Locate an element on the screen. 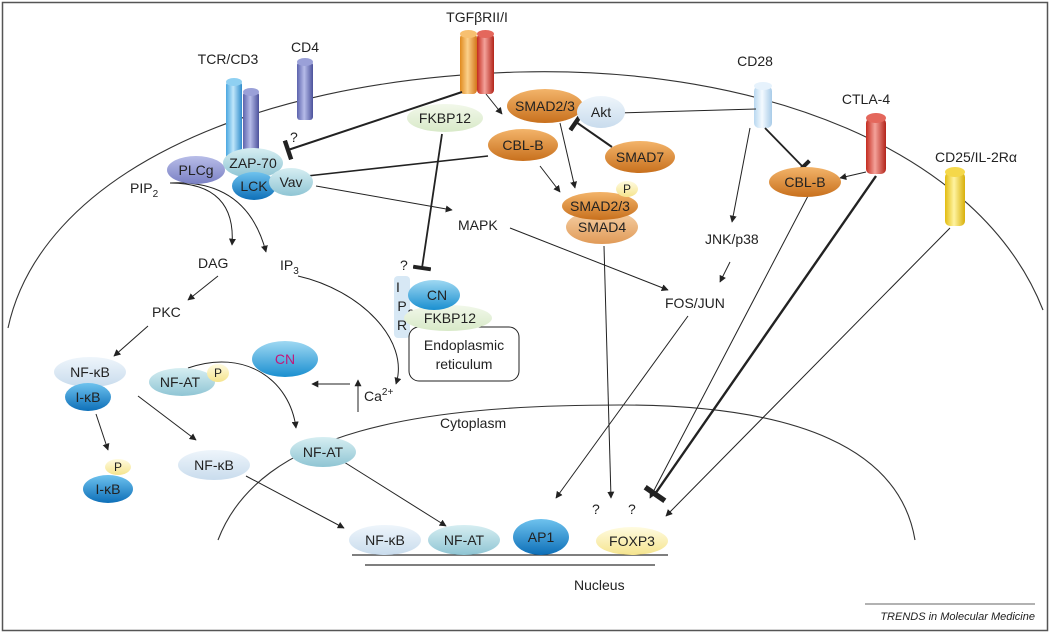 Image resolution: width=1050 pixels, height=633 pixels. pkc-label: PKC is located at coordinates (166, 312).